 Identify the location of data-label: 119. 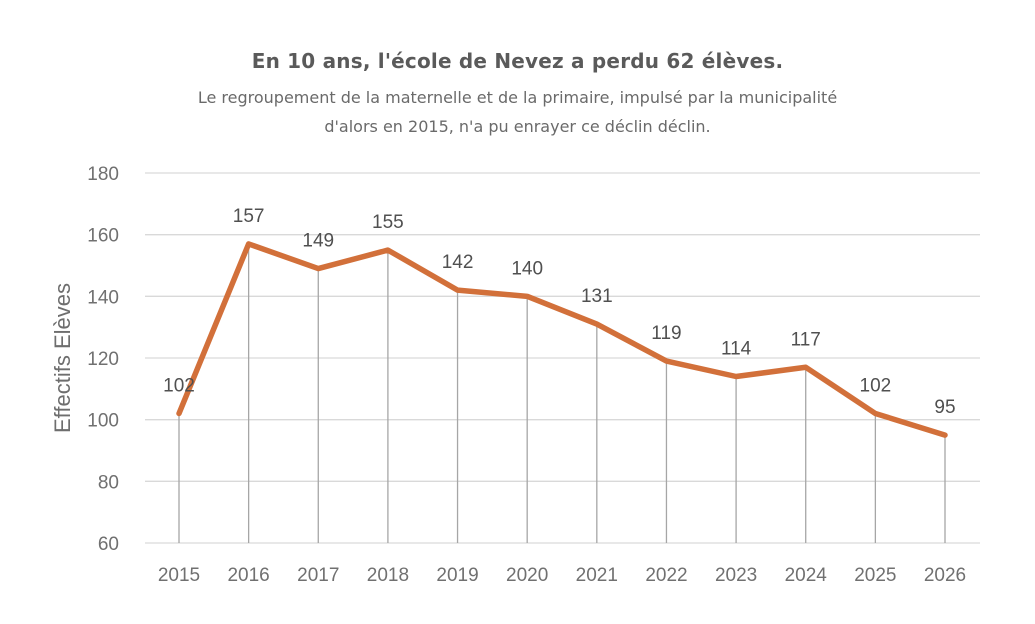
(666, 333).